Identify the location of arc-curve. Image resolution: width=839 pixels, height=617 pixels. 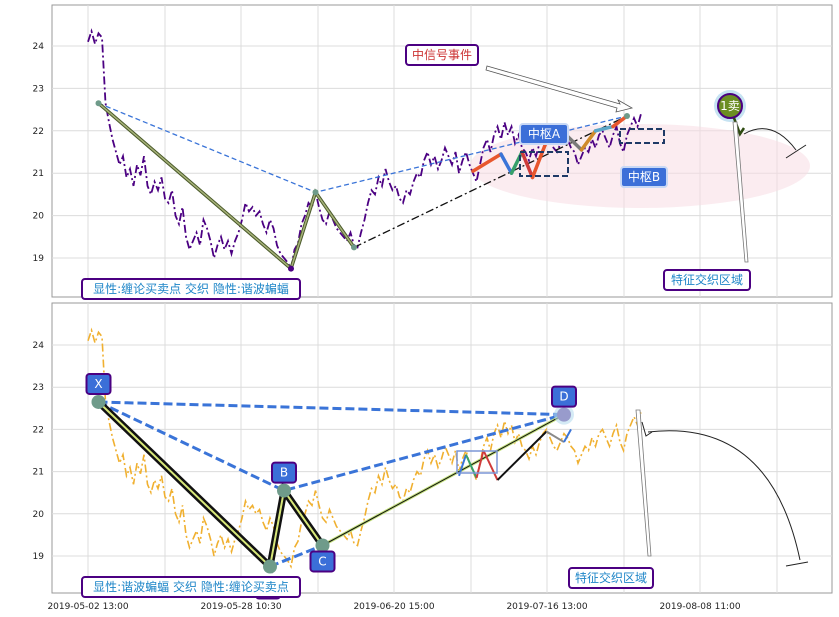
(770, 139).